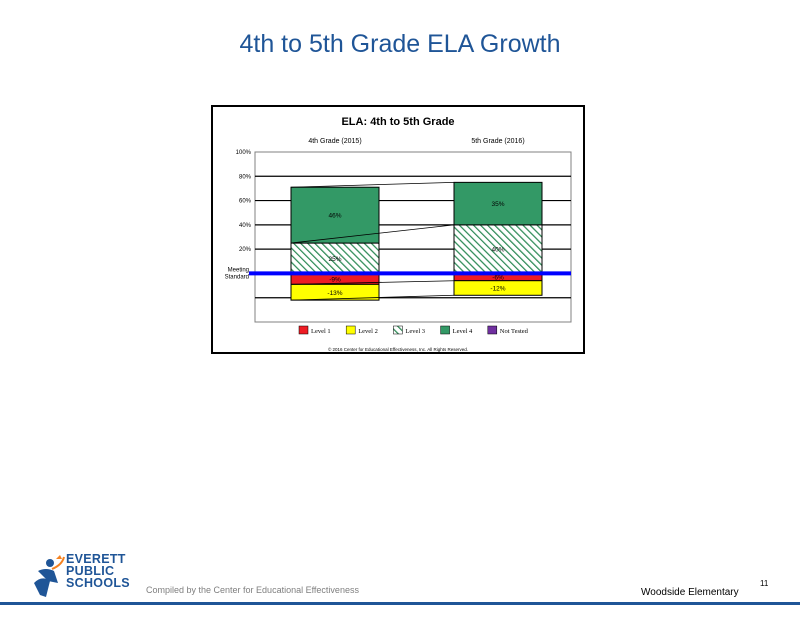  What do you see at coordinates (238, 270) in the screenshot?
I see `meeting-standard-label: Meeting` at bounding box center [238, 270].